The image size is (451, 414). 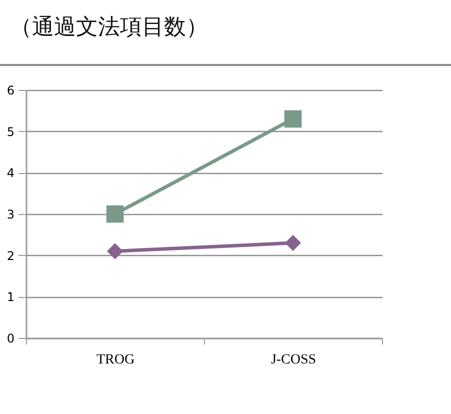 I want to click on x-tick-label: J-COSS, so click(x=293, y=360).